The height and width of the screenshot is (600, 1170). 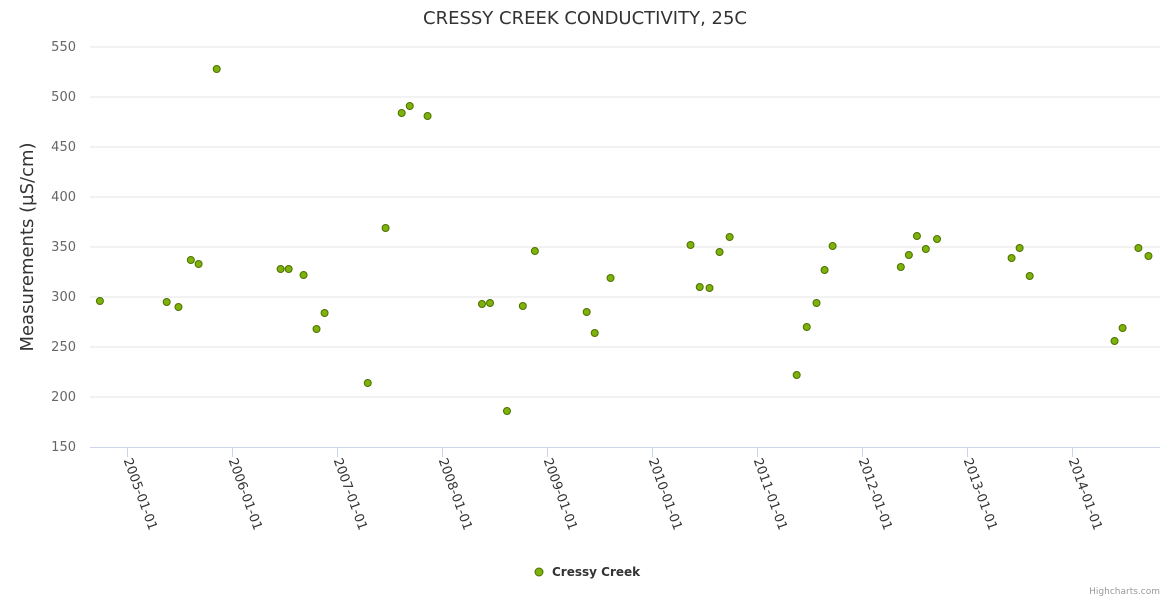 What do you see at coordinates (770, 494) in the screenshot?
I see `x-tick-label: 2011-01-01` at bounding box center [770, 494].